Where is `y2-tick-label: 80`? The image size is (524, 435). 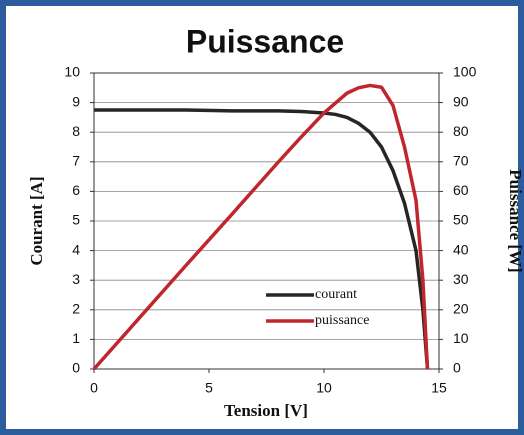 y2-tick-label: 80 is located at coordinates (461, 131).